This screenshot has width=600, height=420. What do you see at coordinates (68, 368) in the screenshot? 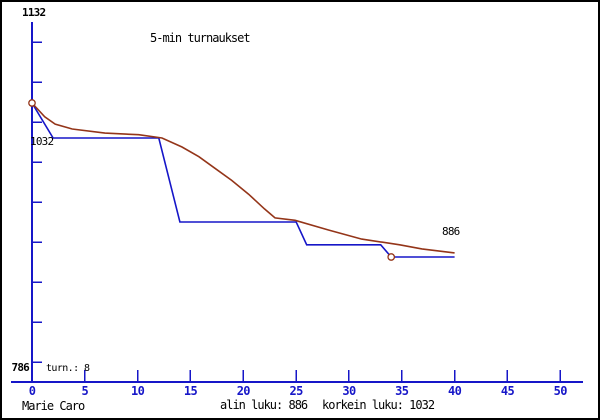
I see `tournament-count-label: turn.: 8` at bounding box center [68, 368].